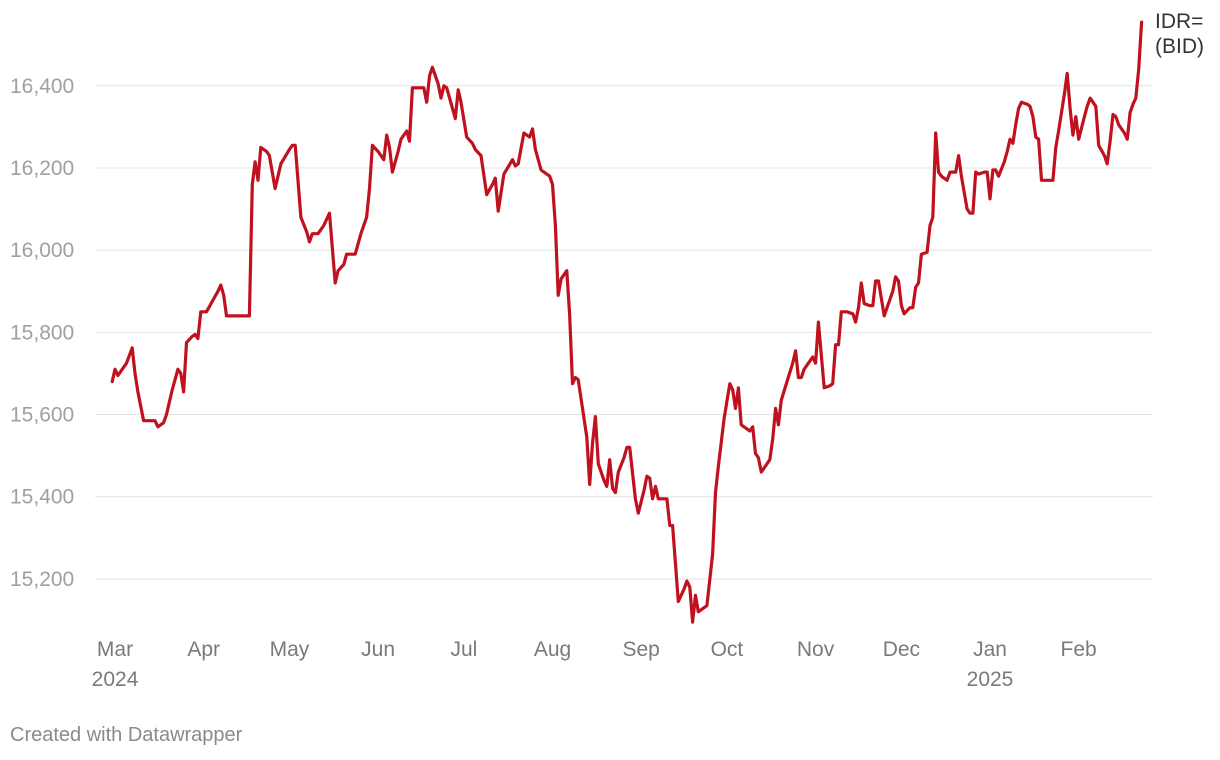 This screenshot has height=760, width=1220. What do you see at coordinates (990, 679) in the screenshot?
I see `x-tick-year-2025: 2025` at bounding box center [990, 679].